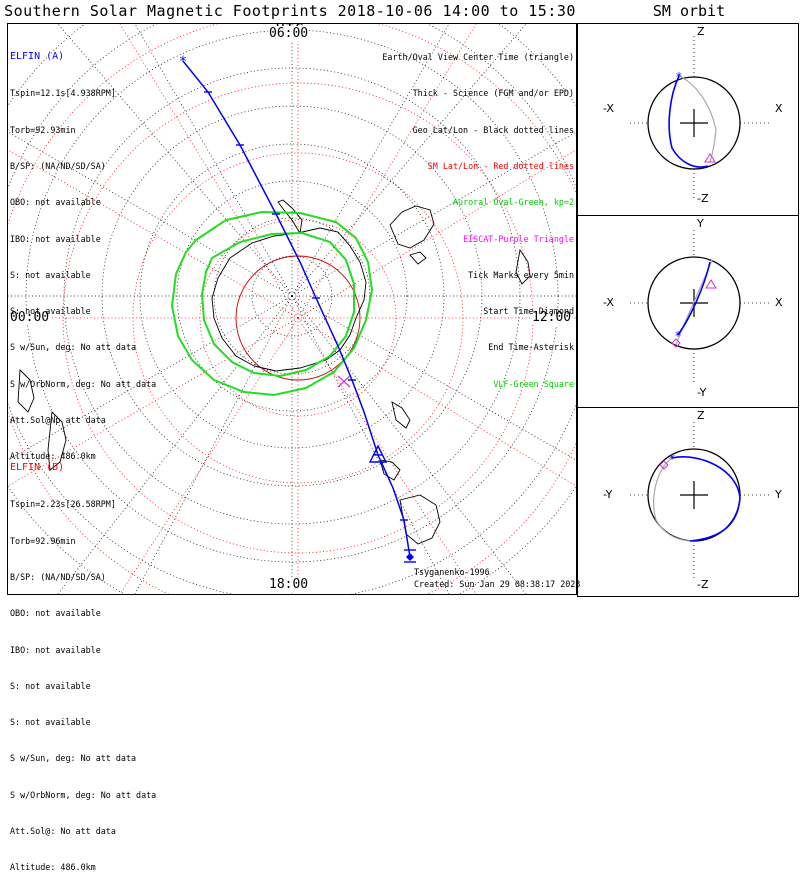 This screenshot has height=885, width=800. I want to click on elfin-b-line: Altitude: 486.0km, so click(53, 867).